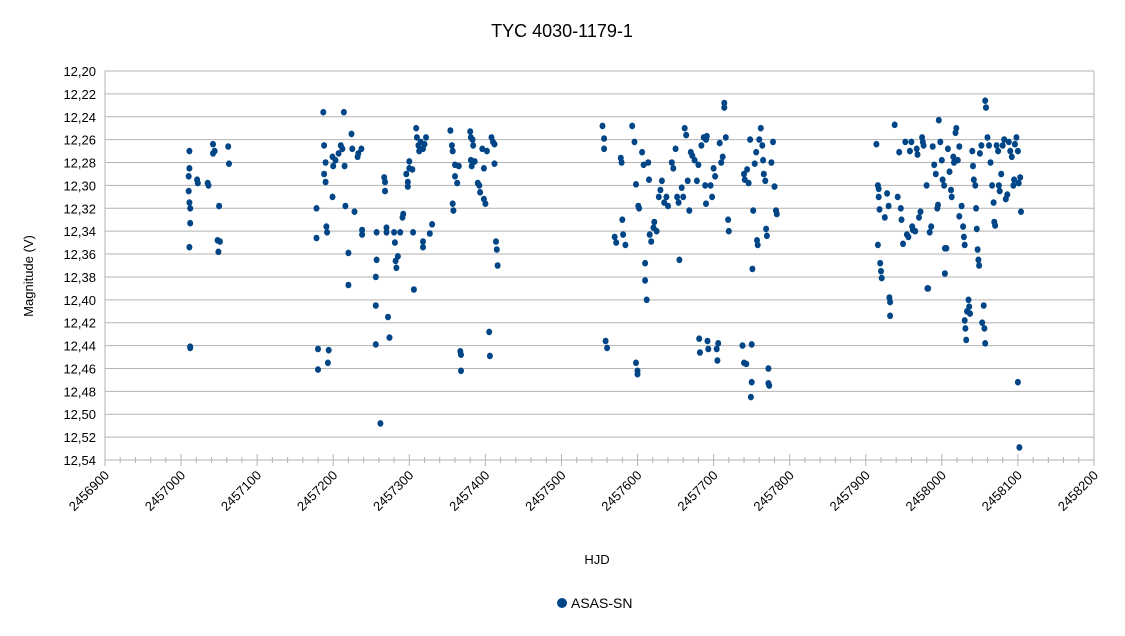 This screenshot has height=636, width=1125. I want to click on y-tick-label: 12,20, so click(79, 71).